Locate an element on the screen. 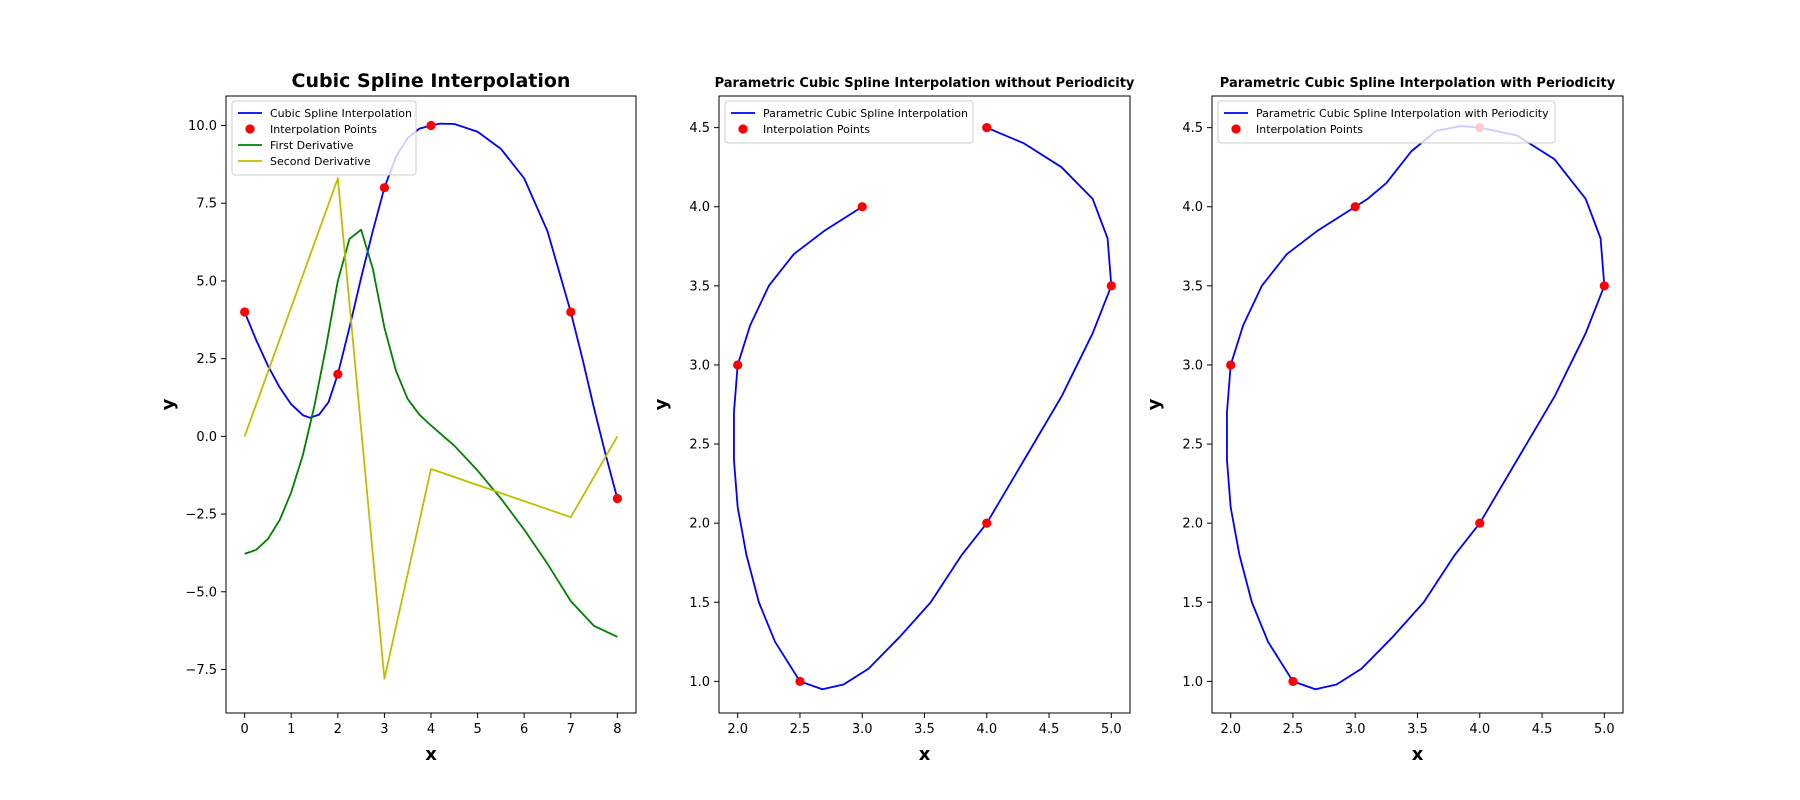  x-tick-label: 1 is located at coordinates (291, 729).